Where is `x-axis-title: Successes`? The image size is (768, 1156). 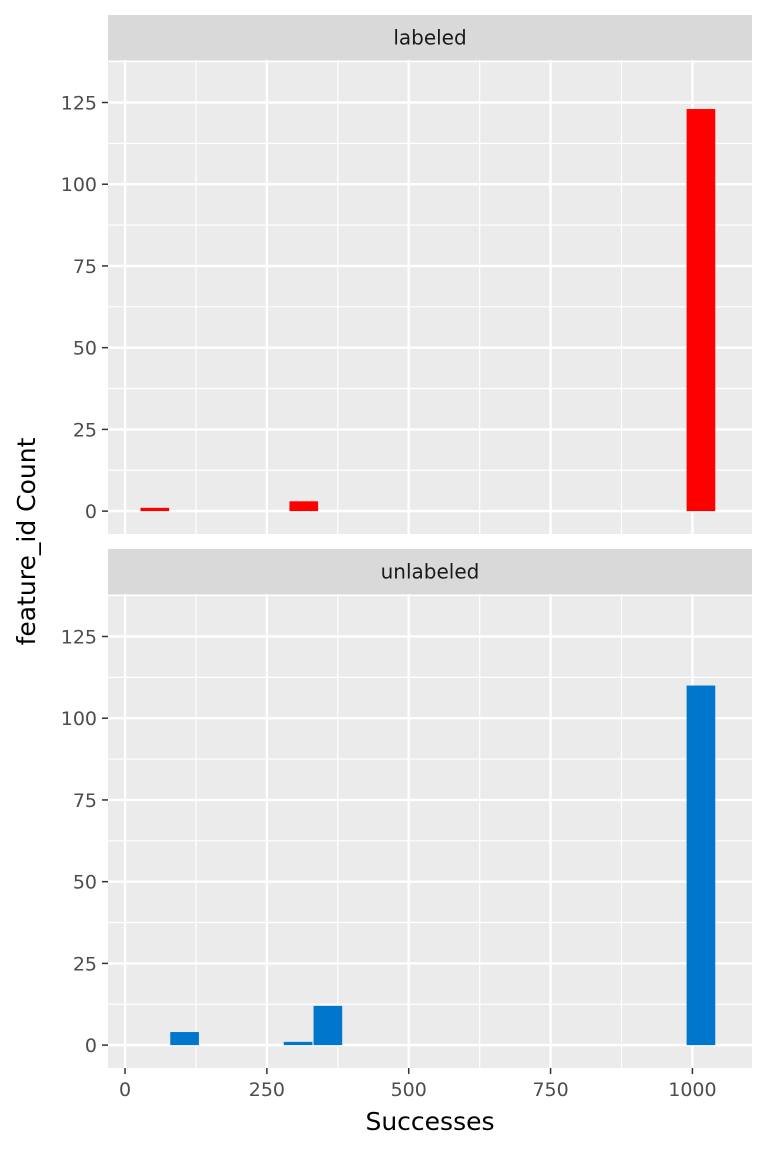
x-axis-title: Successes is located at coordinates (429, 1121).